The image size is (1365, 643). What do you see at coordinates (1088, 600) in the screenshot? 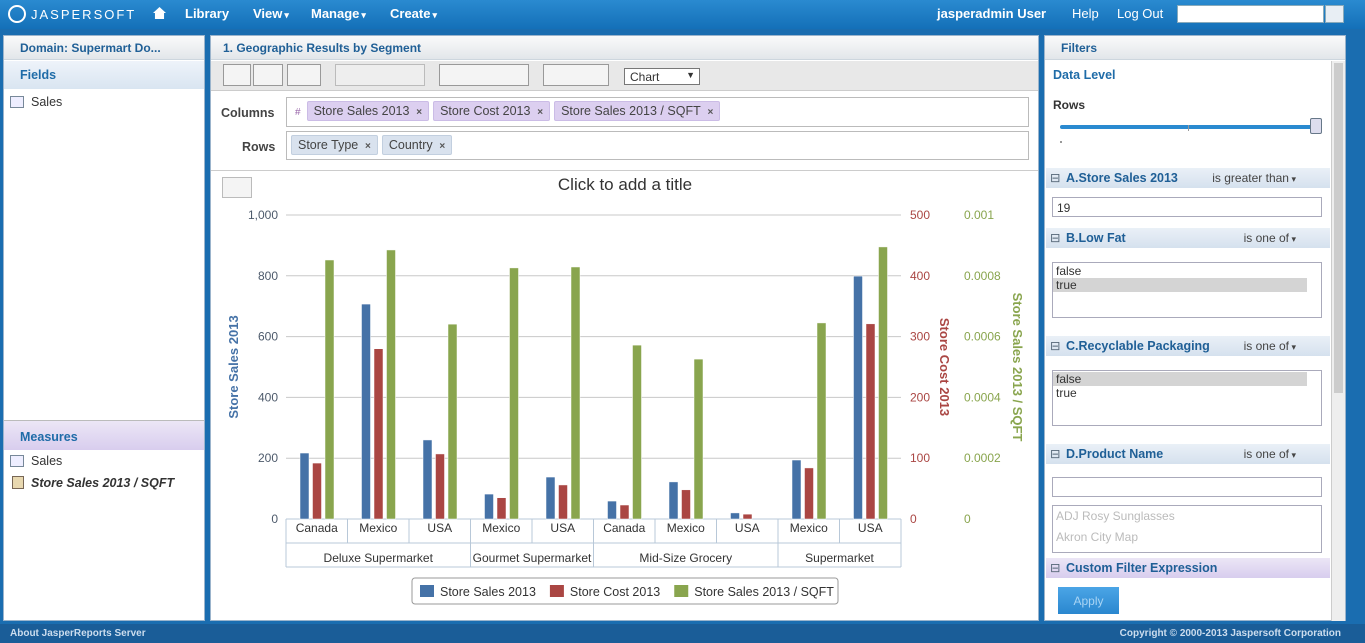
I see `apply-button: Apply` at bounding box center [1088, 600].